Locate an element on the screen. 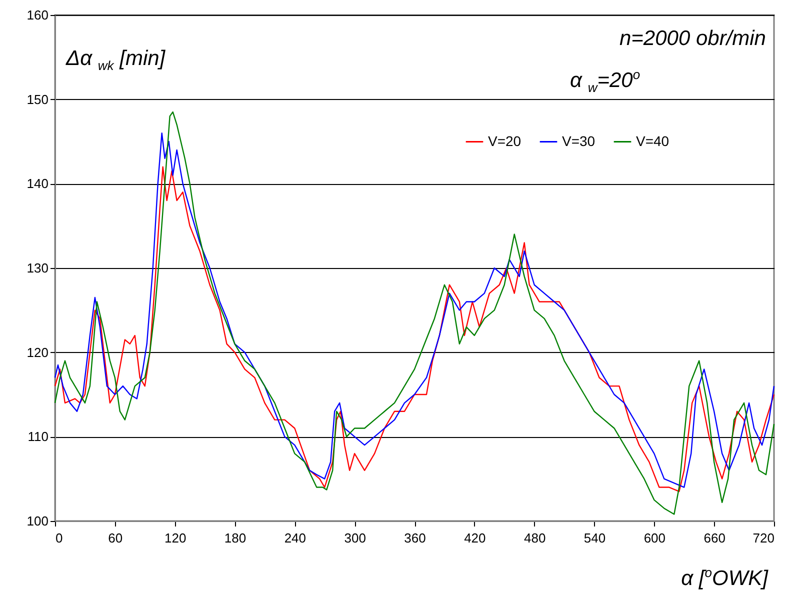  y-tick-label: 130 is located at coordinates (37, 268).